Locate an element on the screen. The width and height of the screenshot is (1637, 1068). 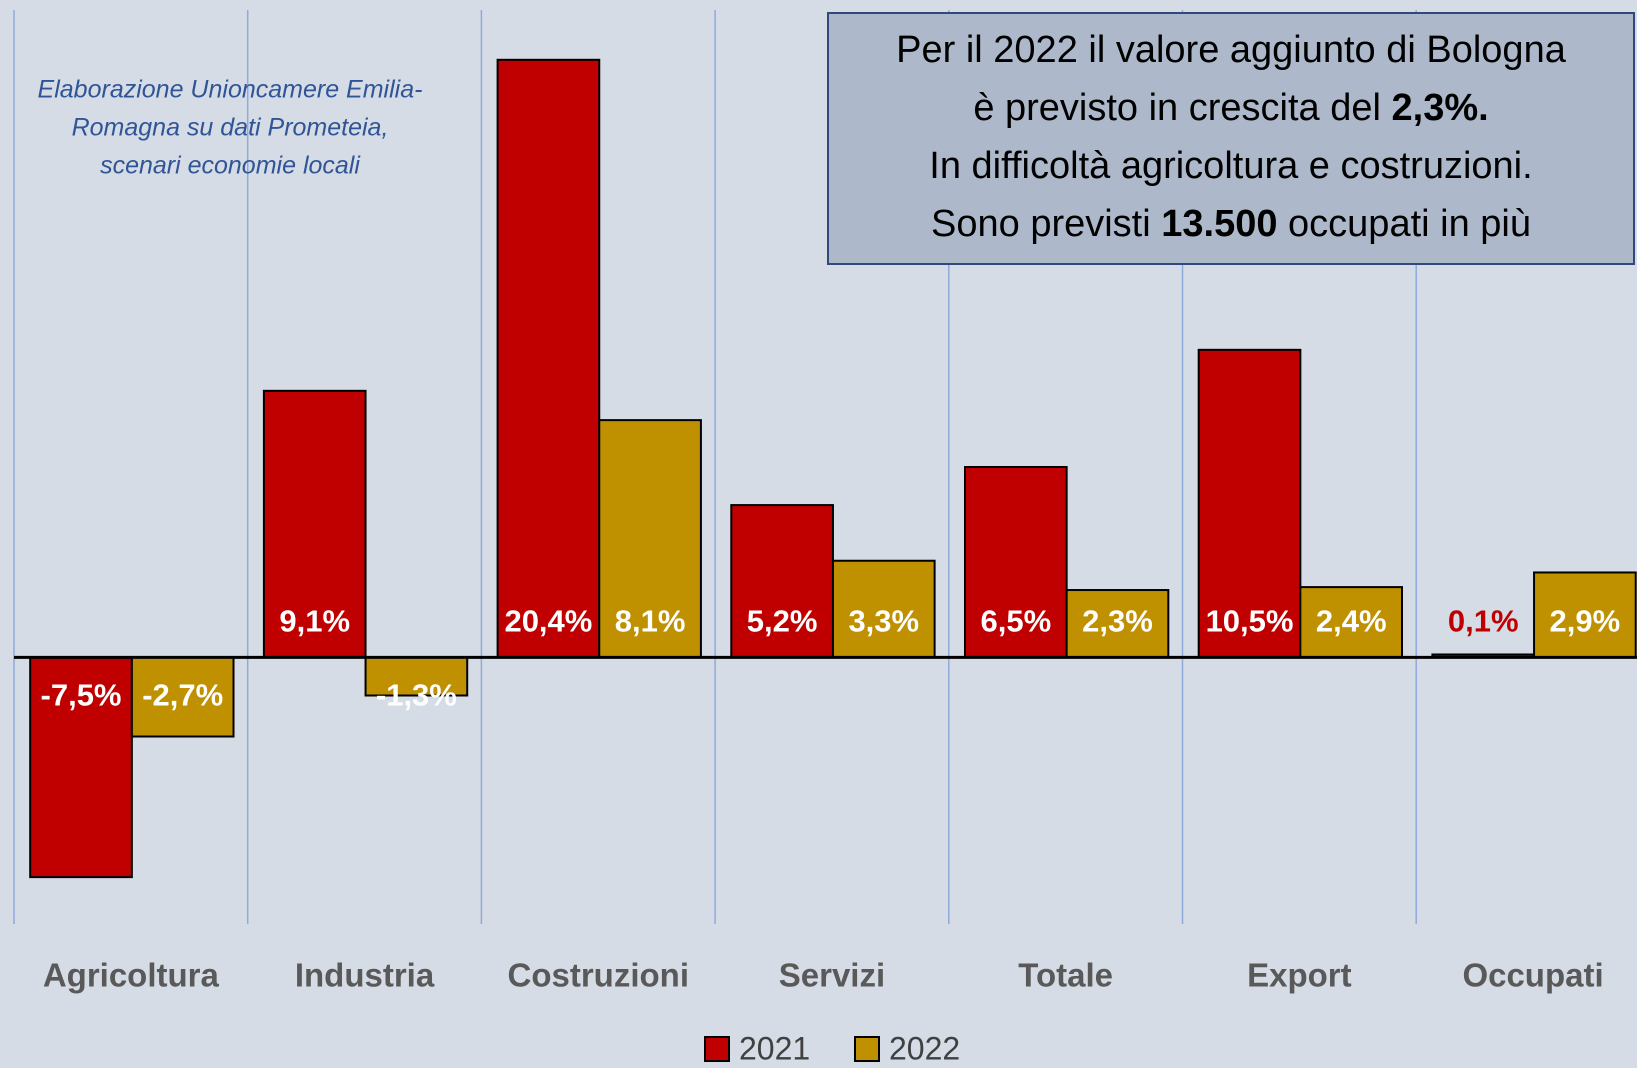
annotation-text: 2,3%. is located at coordinates (1440, 108).